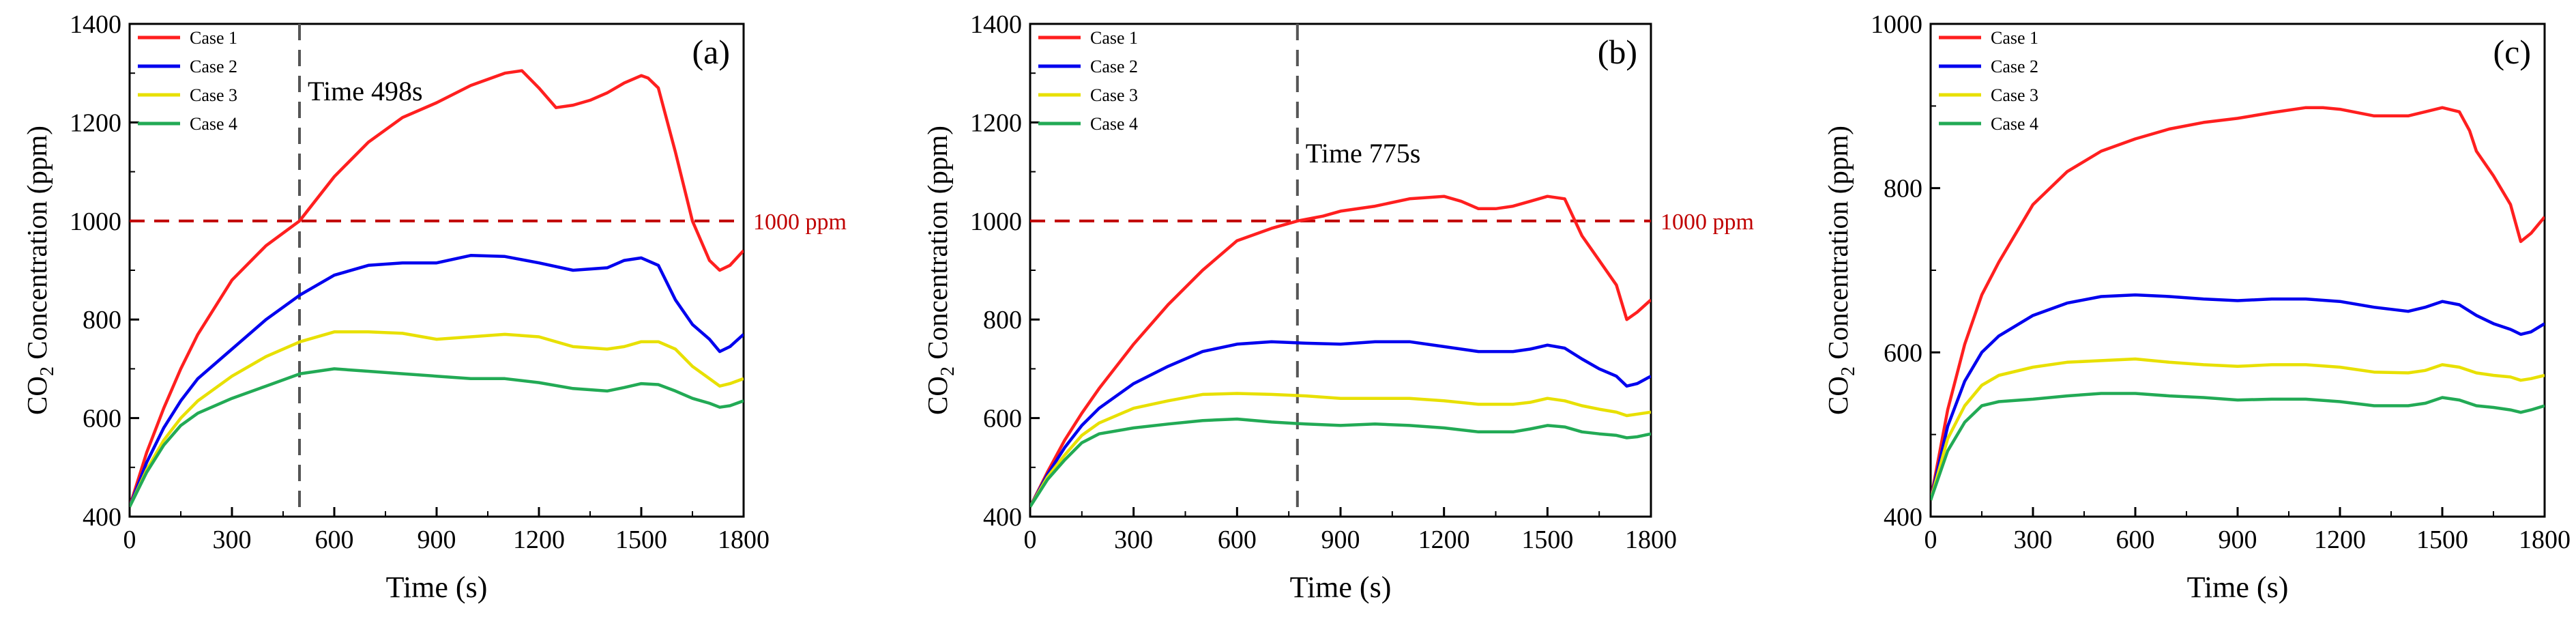  Describe the element at coordinates (2512, 52) in the screenshot. I see `panel-label: (c)` at that location.